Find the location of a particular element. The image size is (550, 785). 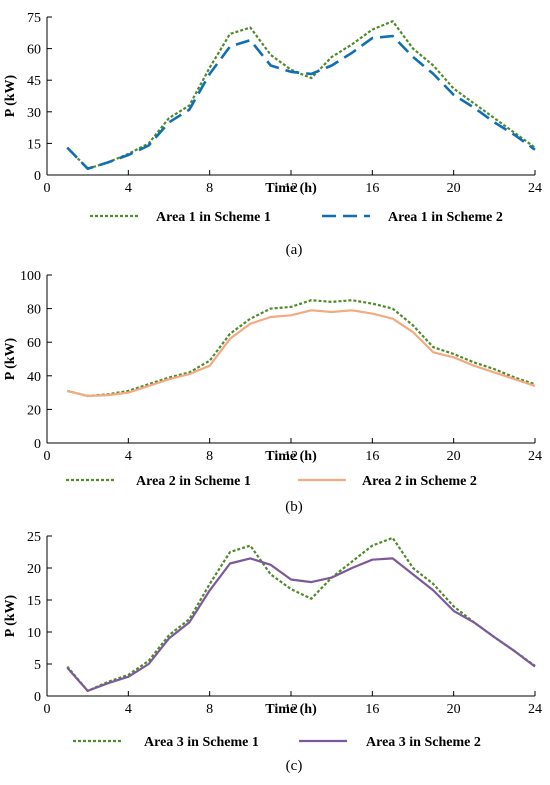

y-tick-label: 75 is located at coordinates (34, 18).